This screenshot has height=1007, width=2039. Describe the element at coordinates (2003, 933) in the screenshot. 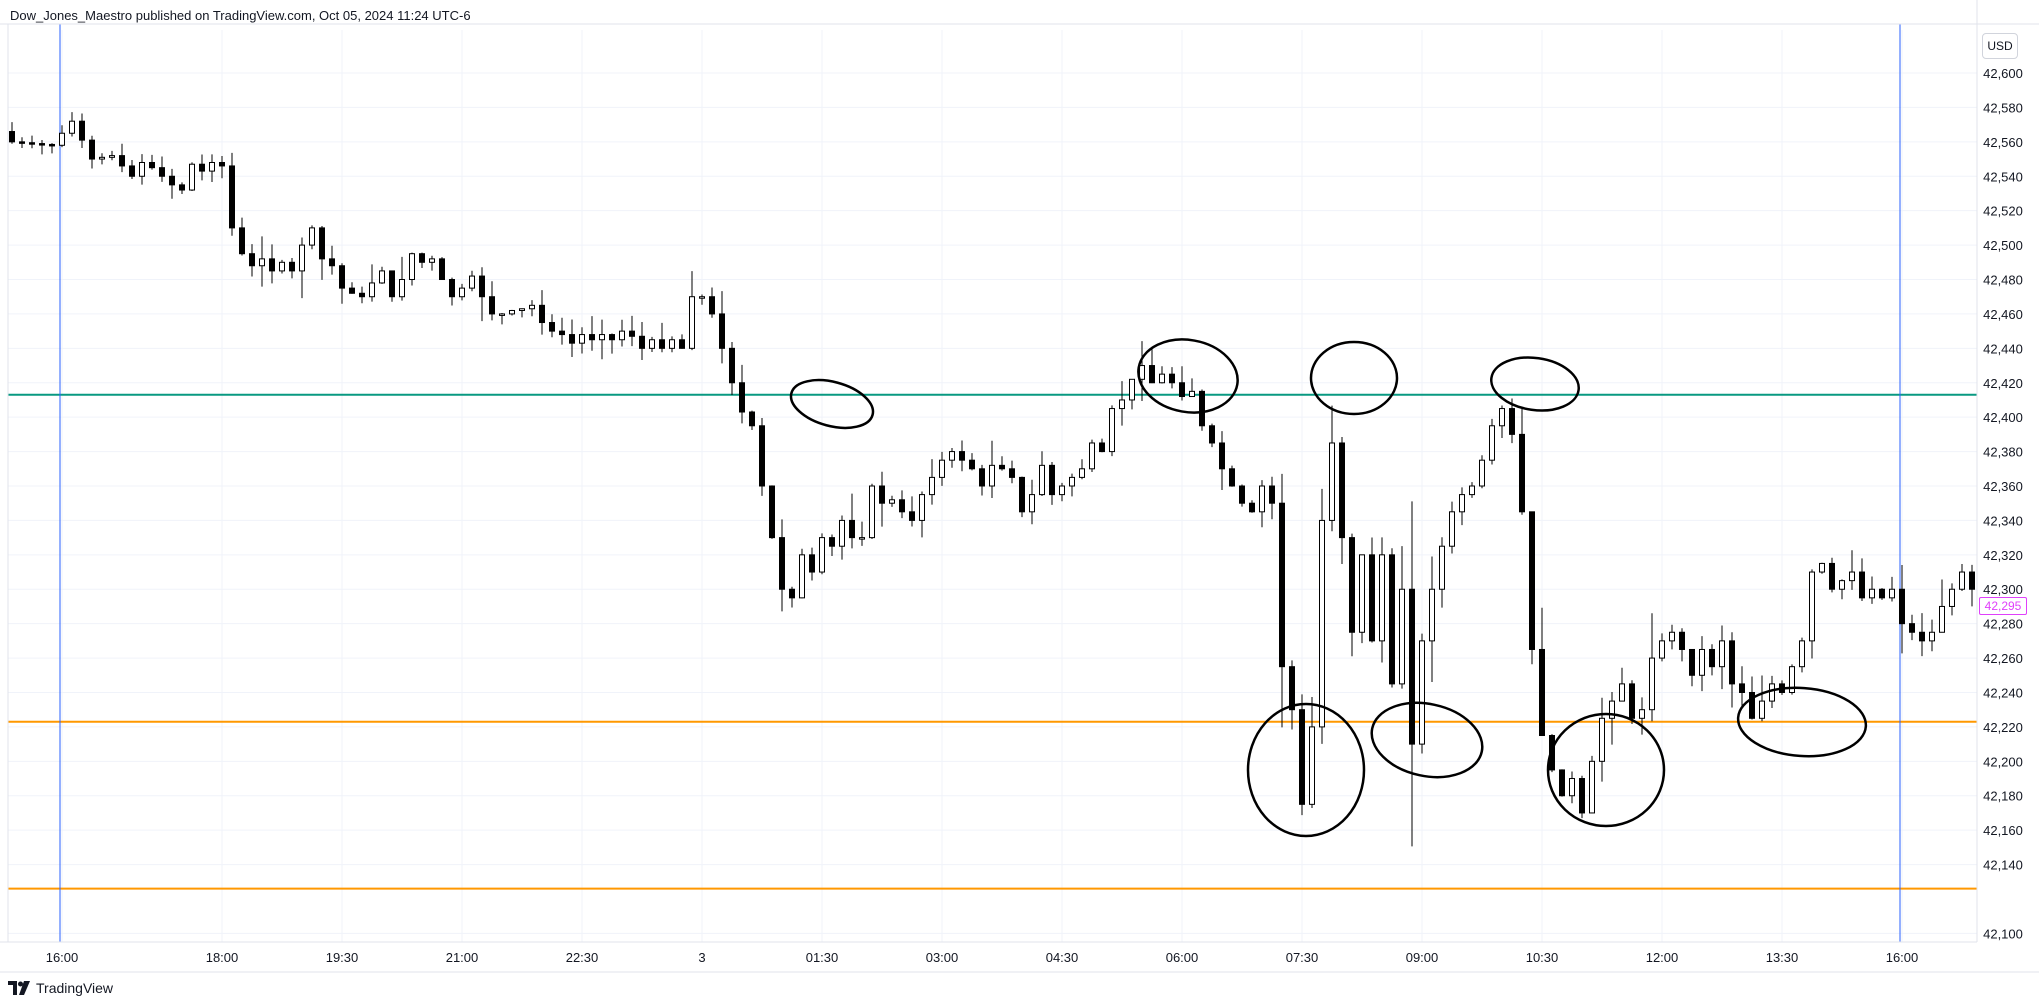

I see `y-tick-label: 42,100` at that location.